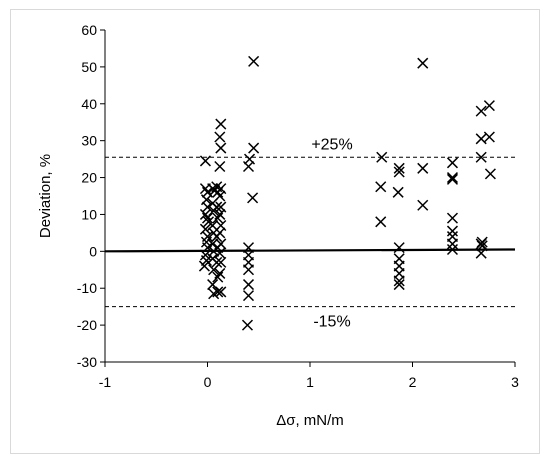  I want to click on y-tick-label: 20, so click(89, 178).